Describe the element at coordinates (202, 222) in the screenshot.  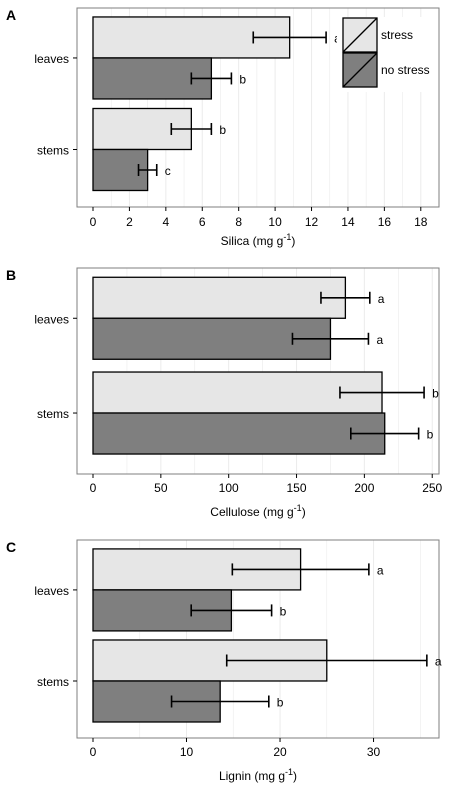
I see `x-tick-label: 6` at that location.